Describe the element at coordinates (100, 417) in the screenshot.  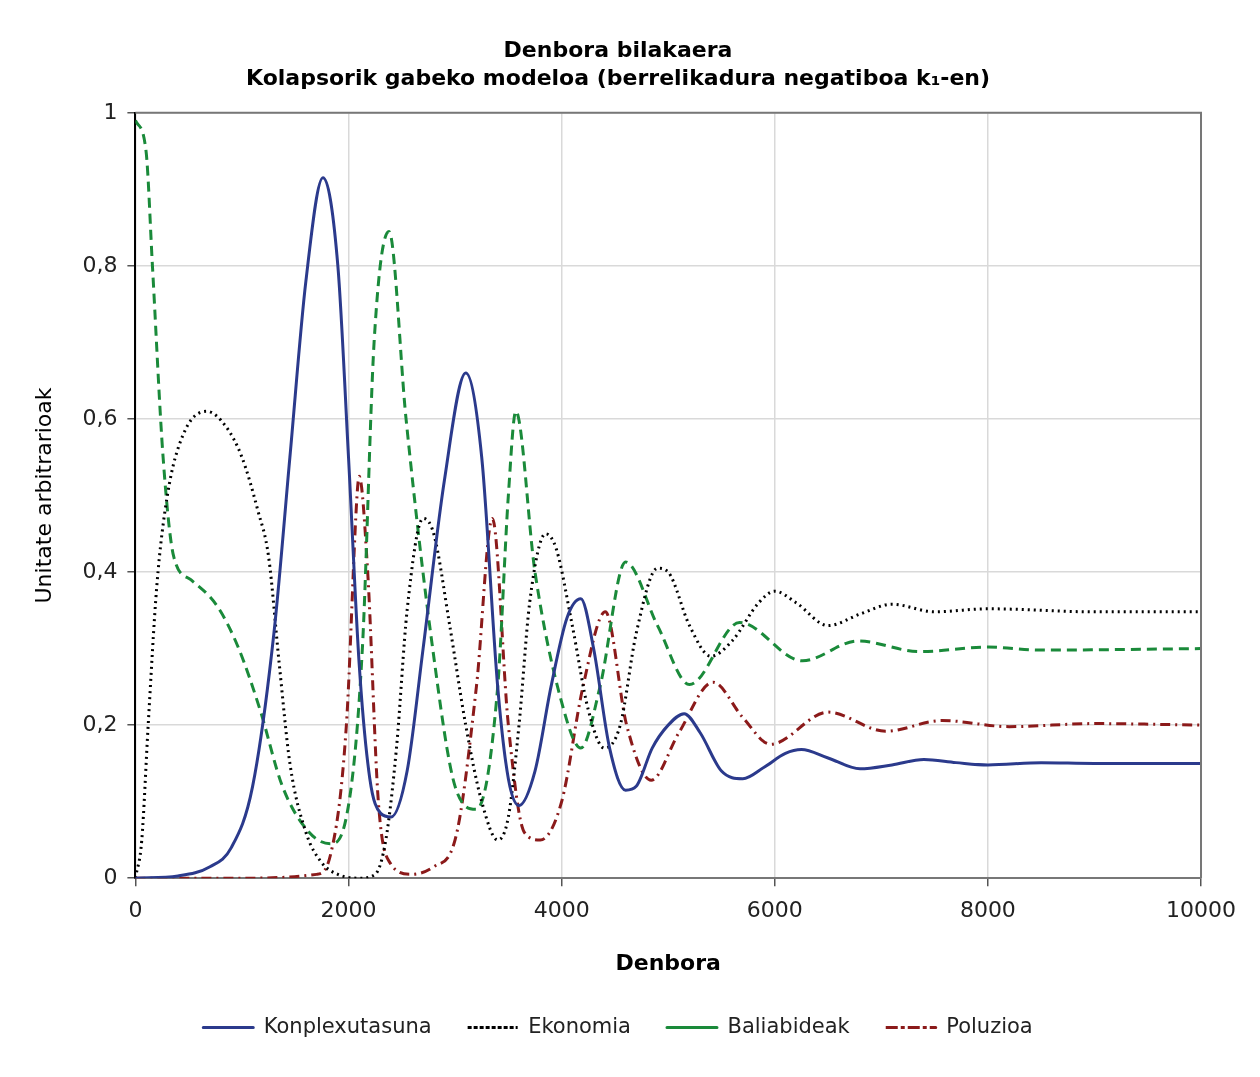
I see `y-tick-label: 0,6` at that location.